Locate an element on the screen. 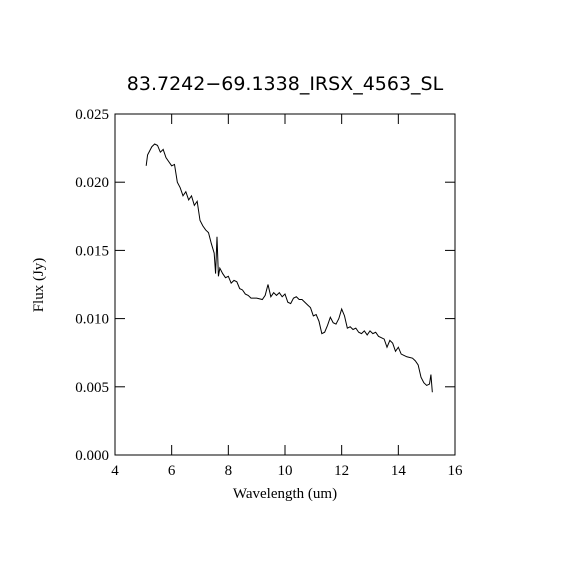 Image resolution: width=570 pixels, height=570 pixels. x-tick-label: 12 is located at coordinates (341, 471).